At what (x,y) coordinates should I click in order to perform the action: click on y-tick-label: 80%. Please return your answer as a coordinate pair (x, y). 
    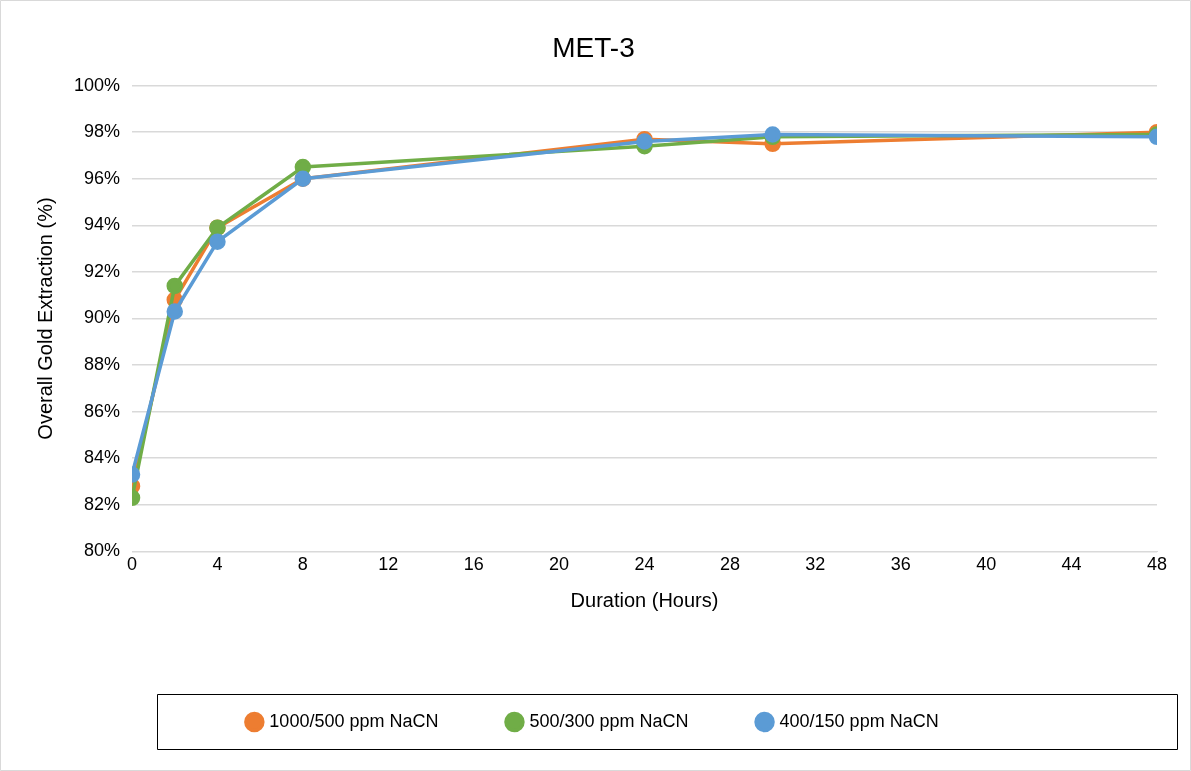
    Looking at the image, I should click on (102, 550).